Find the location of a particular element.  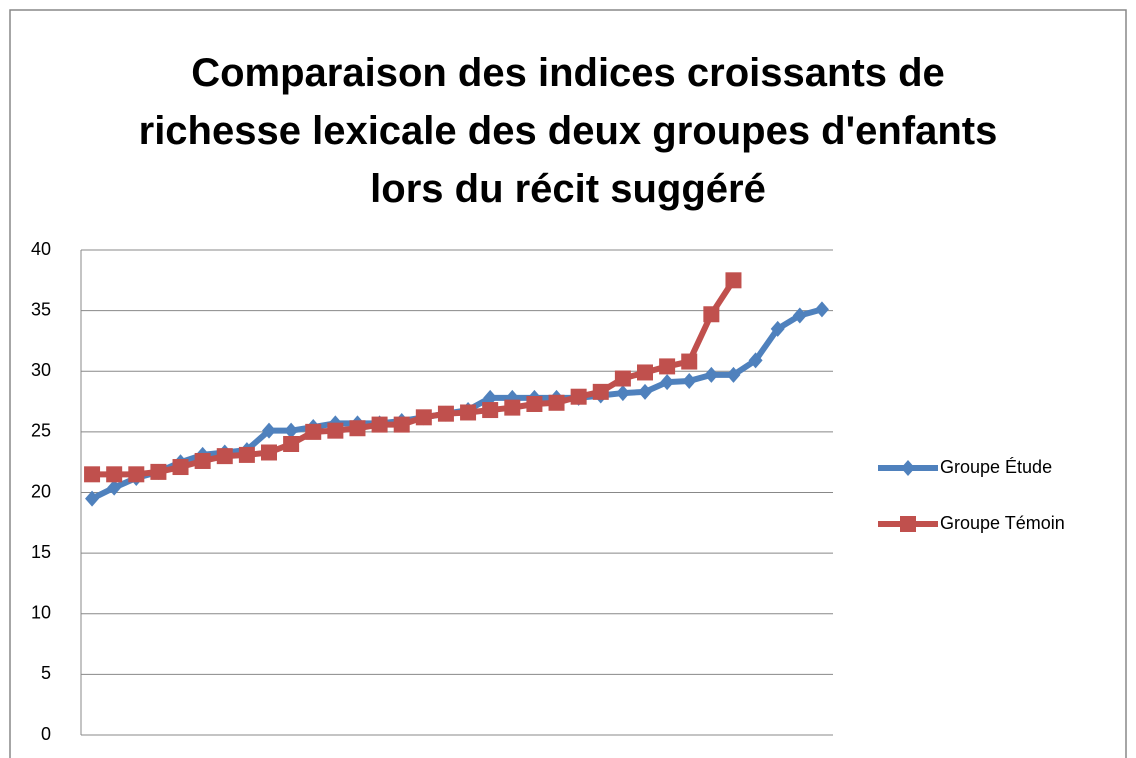

y-tick-label: 0 is located at coordinates (46, 734).